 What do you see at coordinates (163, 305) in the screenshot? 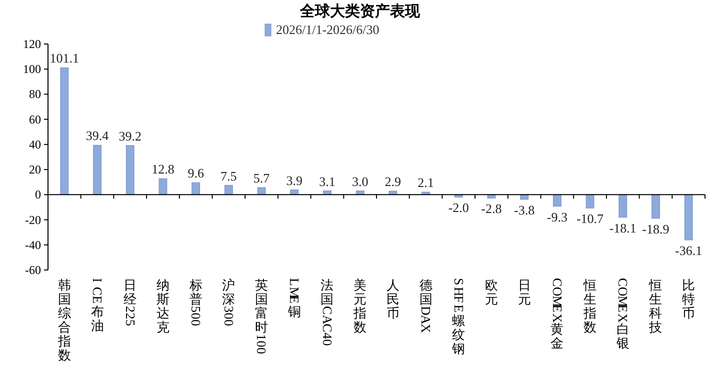
I see `x-tick-label: 纳斯达克` at bounding box center [163, 305].